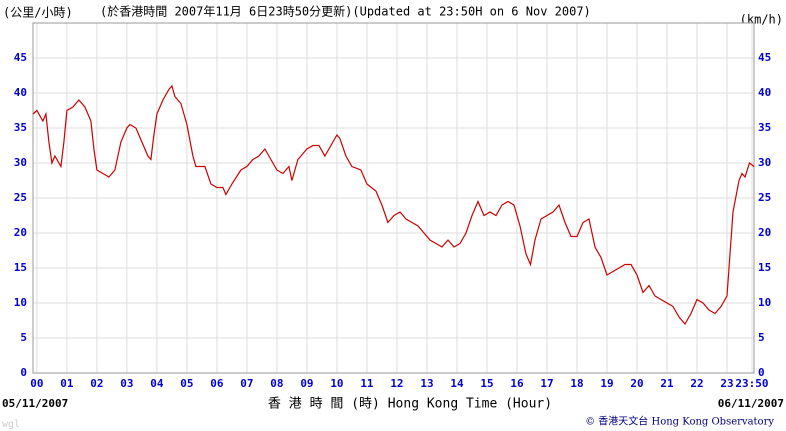  Describe the element at coordinates (426, 383) in the screenshot. I see `x-tick-label: 13` at that location.